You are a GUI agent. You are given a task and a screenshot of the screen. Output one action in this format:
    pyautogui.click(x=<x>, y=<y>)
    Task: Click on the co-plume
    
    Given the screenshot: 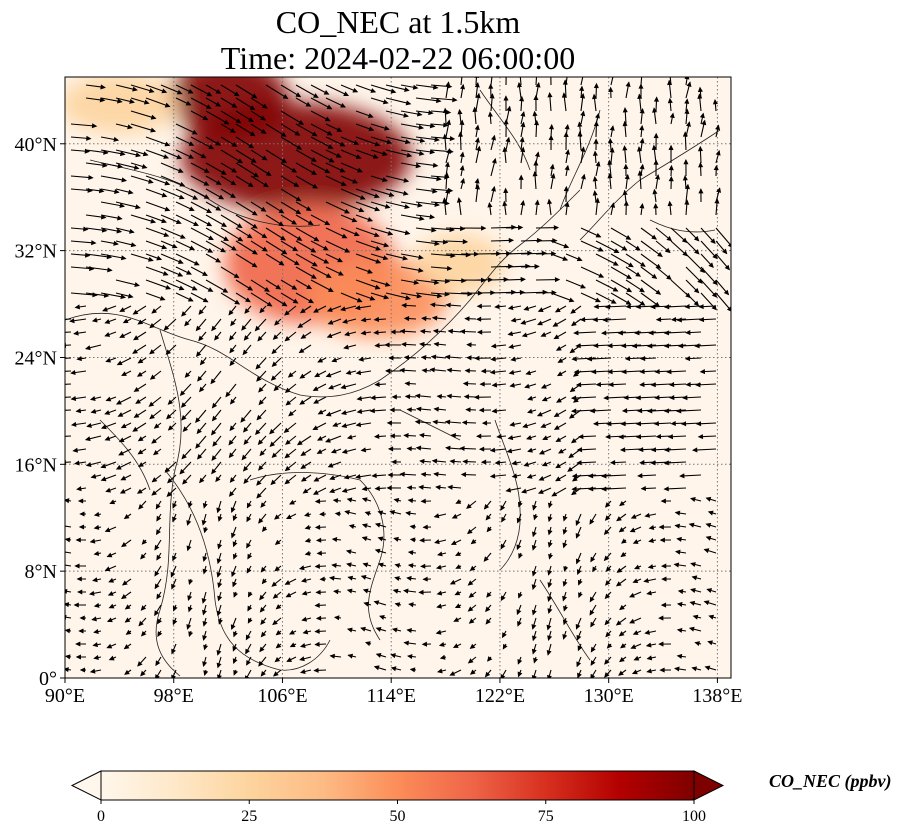 What is the action you would take?
    pyautogui.click(x=377, y=297)
    